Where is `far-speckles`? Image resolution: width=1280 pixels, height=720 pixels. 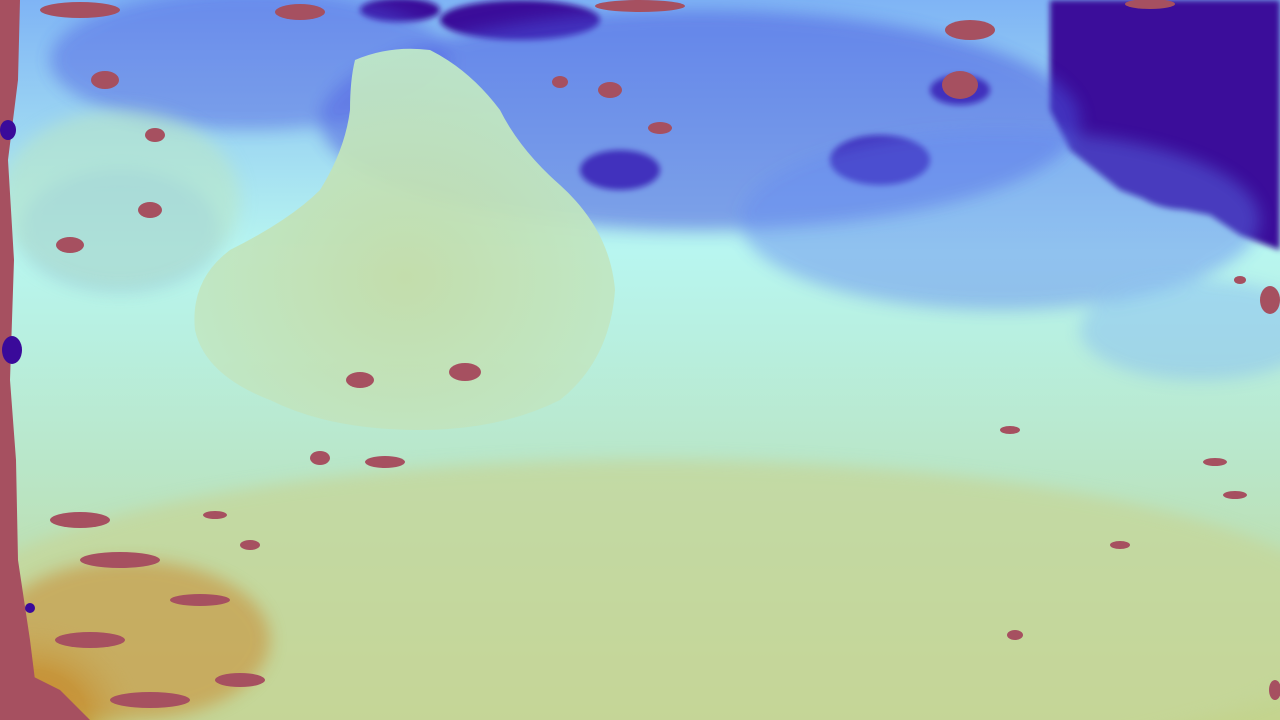 far-speckles is located at coordinates (17, 366).